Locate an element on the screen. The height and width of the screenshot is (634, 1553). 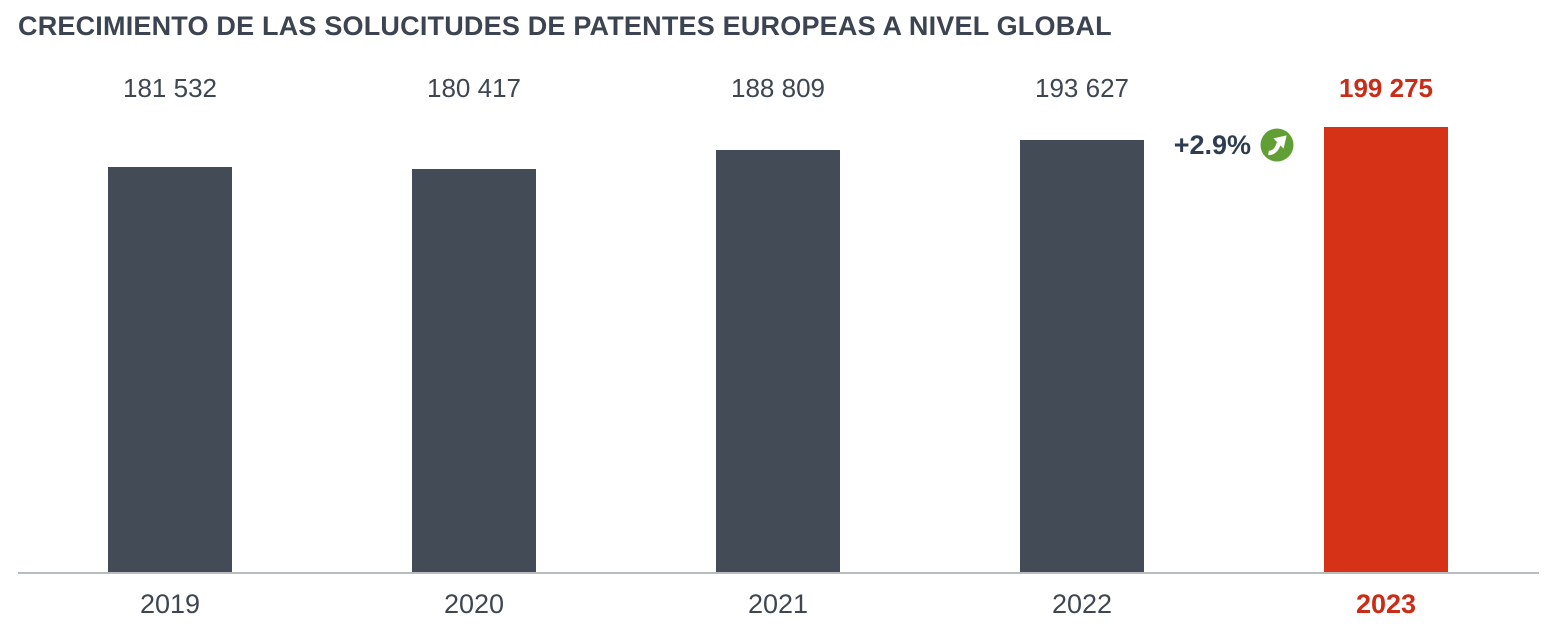
x-axis-label: 2021 is located at coordinates (778, 604).